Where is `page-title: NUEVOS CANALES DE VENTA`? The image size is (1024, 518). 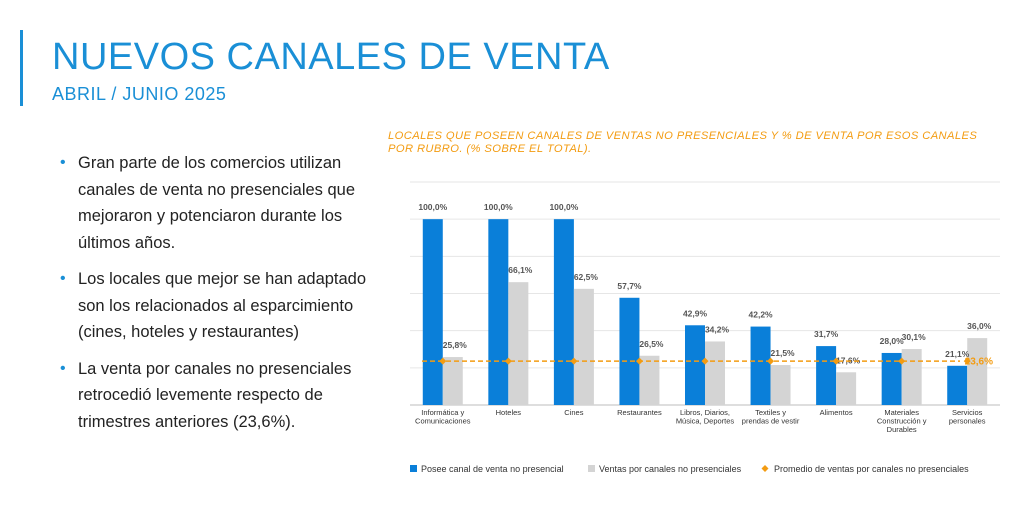
page-title: NUEVOS CANALES DE VENTA is located at coordinates (331, 57).